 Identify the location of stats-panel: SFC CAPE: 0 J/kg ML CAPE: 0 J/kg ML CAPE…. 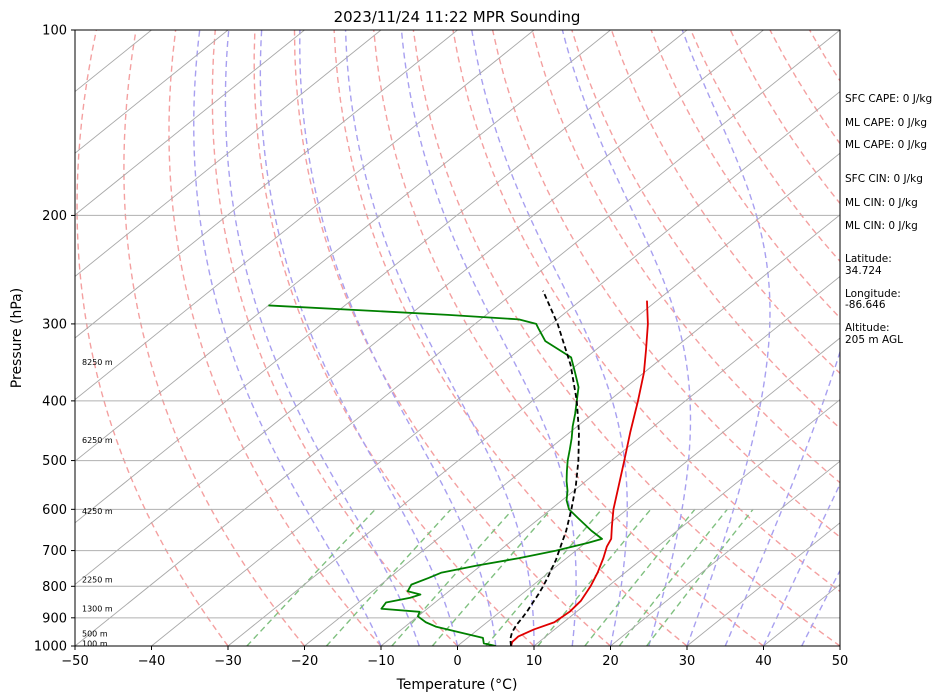
(888, 219).